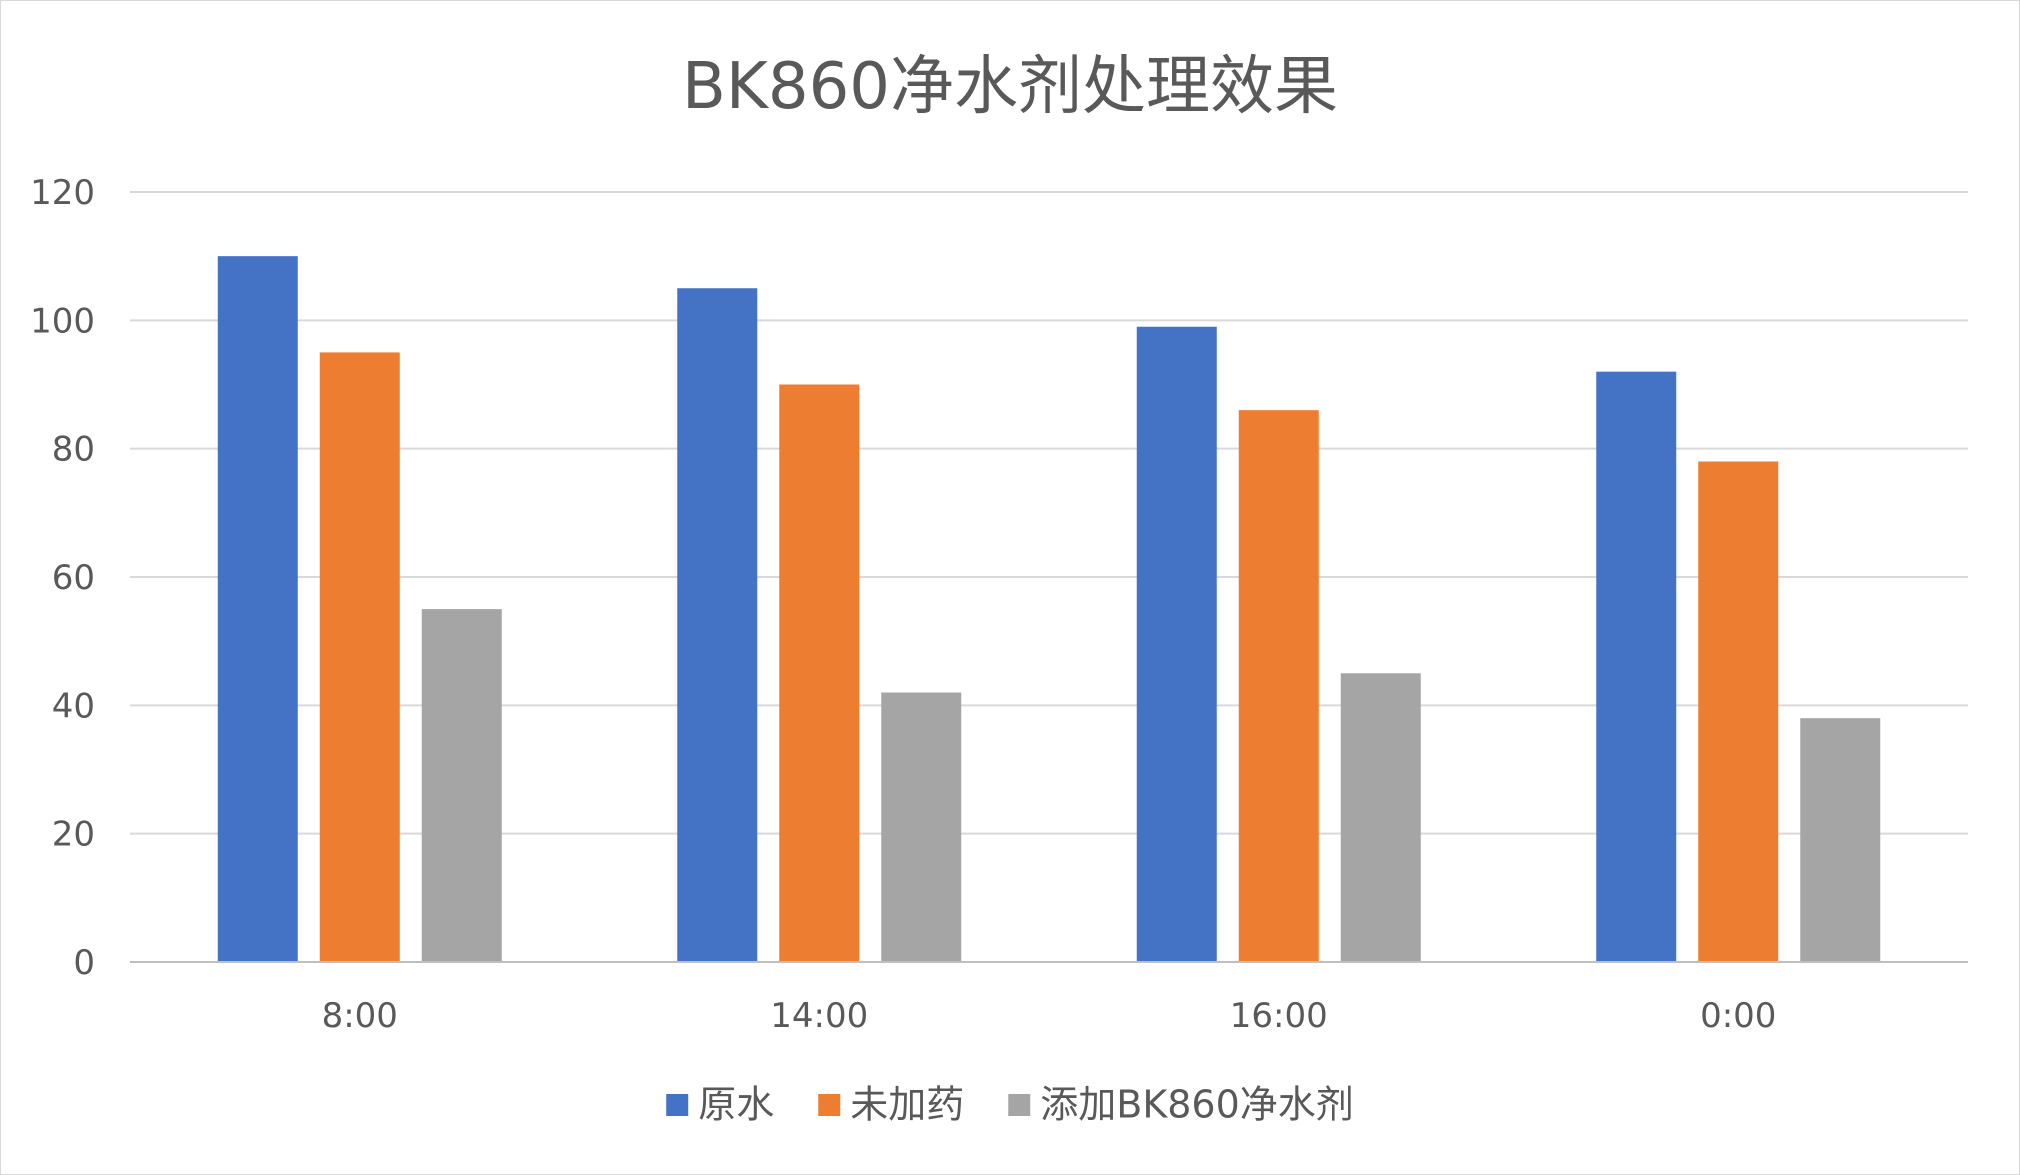  What do you see at coordinates (1738, 1016) in the screenshot?
I see `x-tick-label: 0:00` at bounding box center [1738, 1016].